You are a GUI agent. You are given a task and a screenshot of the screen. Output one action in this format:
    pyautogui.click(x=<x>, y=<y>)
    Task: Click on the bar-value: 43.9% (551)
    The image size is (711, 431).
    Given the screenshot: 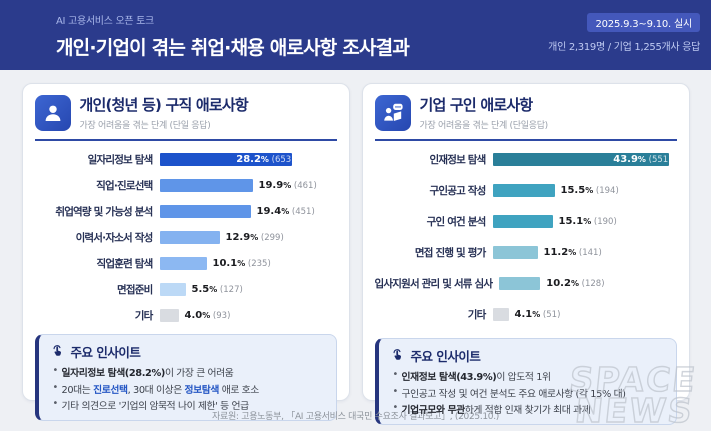 What is the action you would take?
    pyautogui.click(x=642, y=159)
    